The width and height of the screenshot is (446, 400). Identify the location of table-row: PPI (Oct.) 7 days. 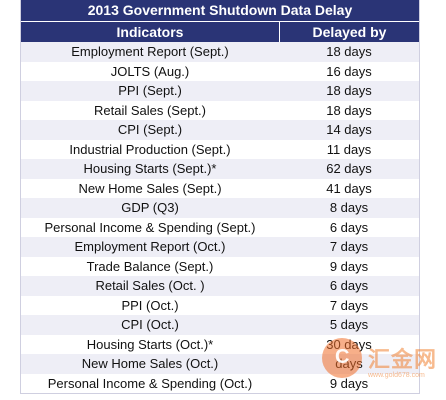
(220, 305).